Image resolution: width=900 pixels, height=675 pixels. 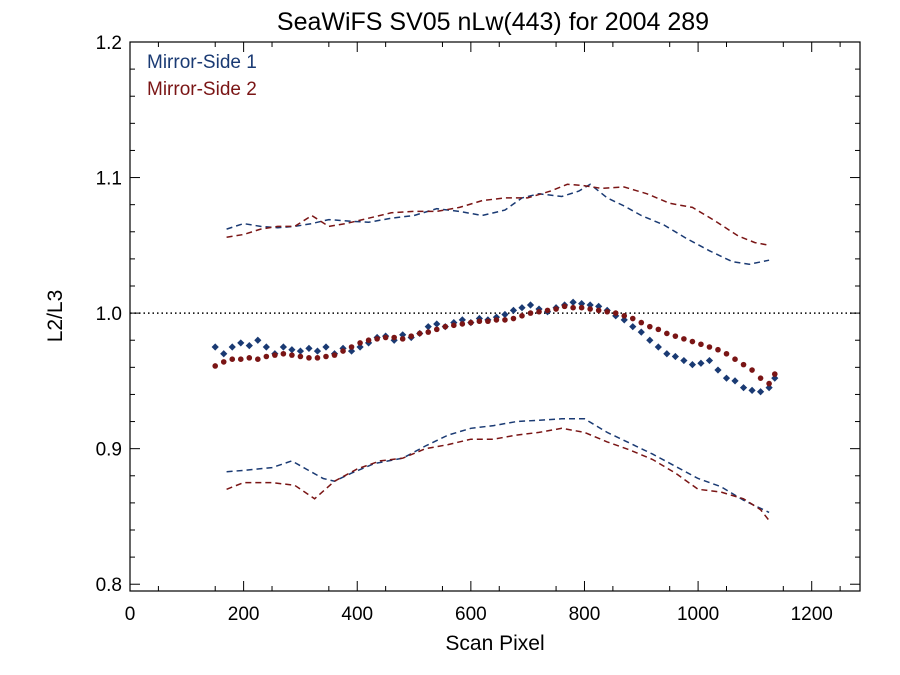 I want to click on x-tick-label: 600, so click(x=471, y=614).